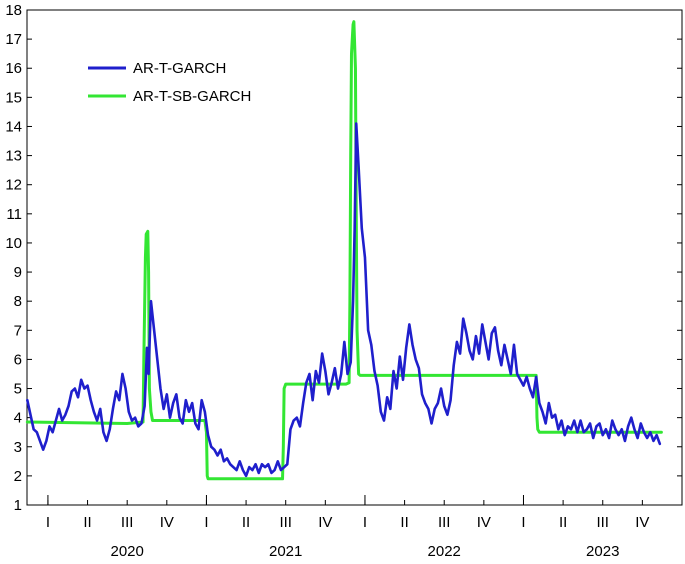 The height and width of the screenshot is (564, 685). Describe the element at coordinates (18, 330) in the screenshot. I see `y-tick-label: 7` at that location.